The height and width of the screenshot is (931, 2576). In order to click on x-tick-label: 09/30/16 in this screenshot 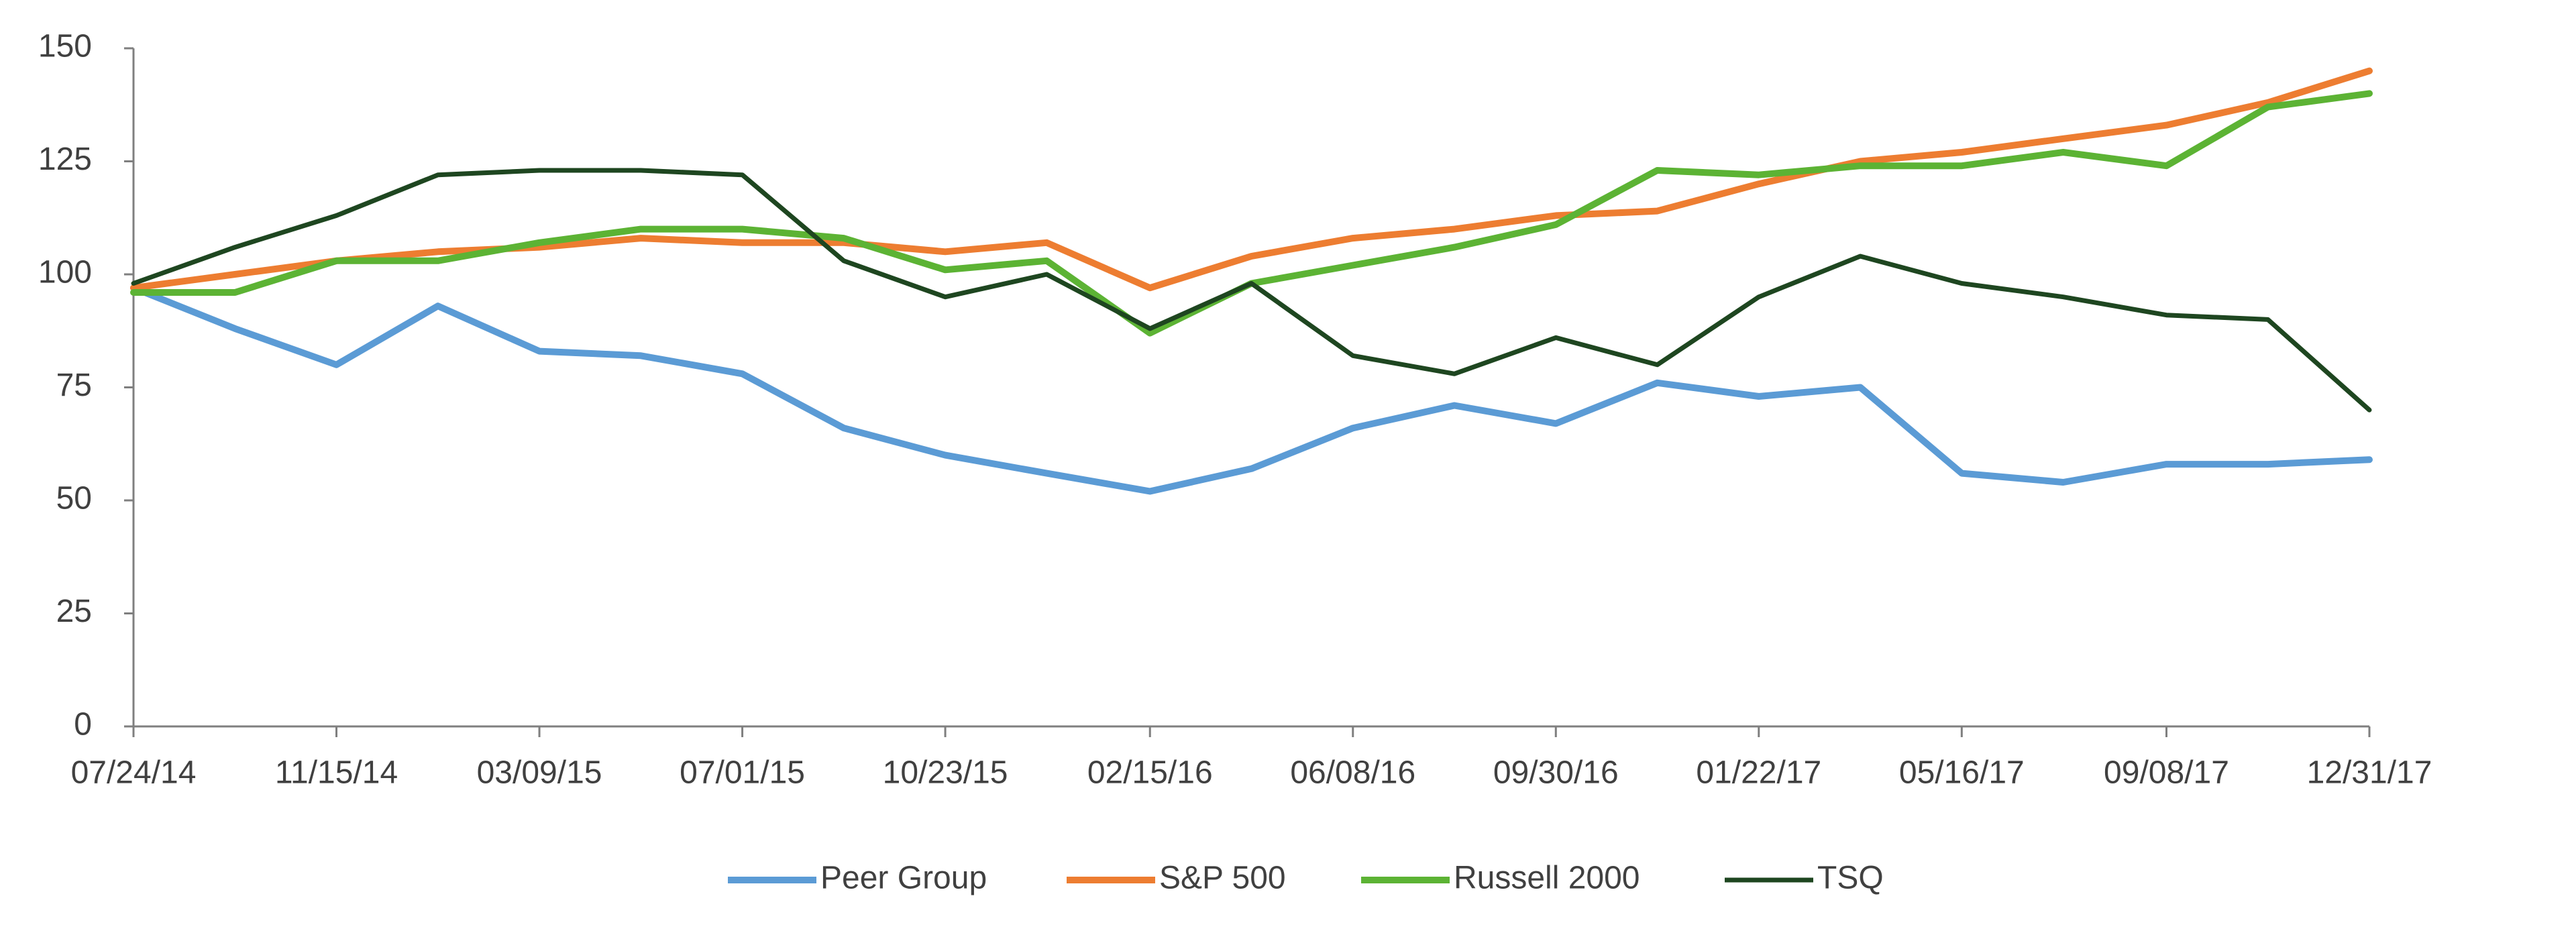, I will do `click(1556, 773)`.